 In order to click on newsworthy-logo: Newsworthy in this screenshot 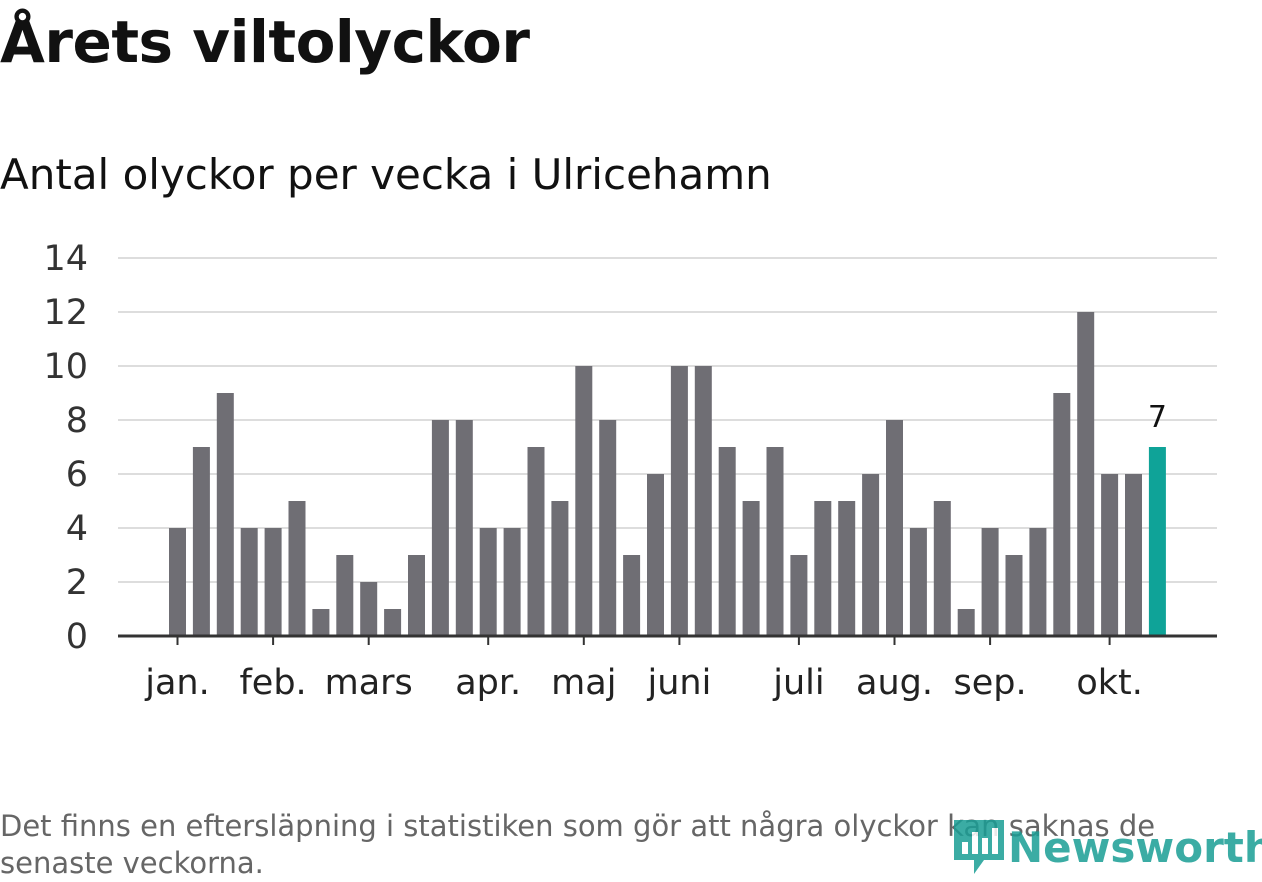, I will do `click(1106, 847)`.